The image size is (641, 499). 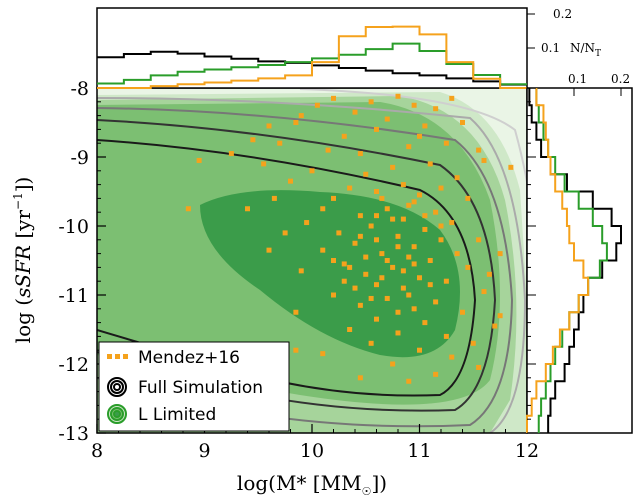 What do you see at coordinates (73, 365) in the screenshot?
I see `y-tick-label: -12` at bounding box center [73, 365].